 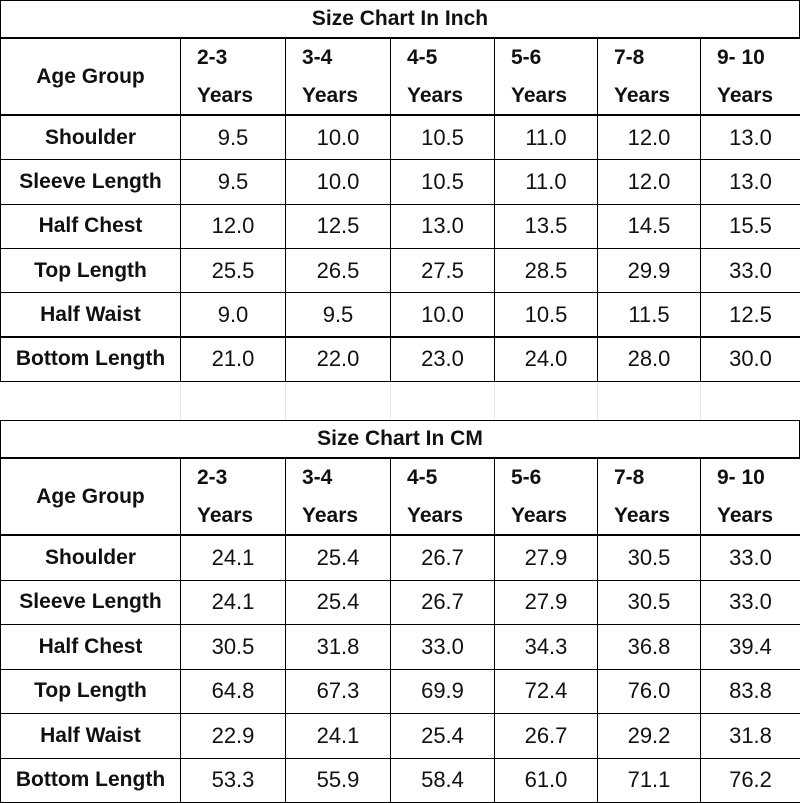 What do you see at coordinates (233, 359) in the screenshot?
I see `value-cell: 21.0` at bounding box center [233, 359].